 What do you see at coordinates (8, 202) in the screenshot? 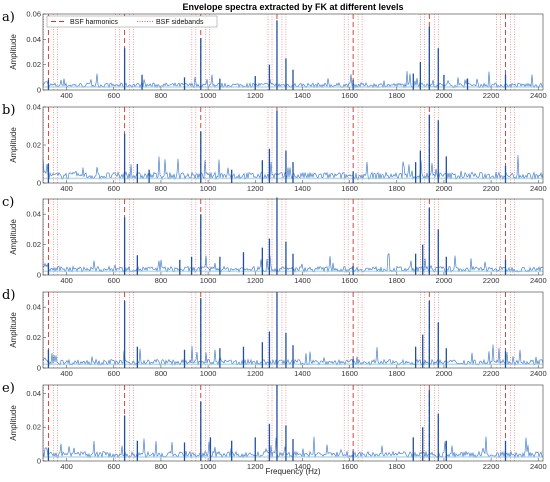
I see `panel-label: c)` at bounding box center [8, 202].